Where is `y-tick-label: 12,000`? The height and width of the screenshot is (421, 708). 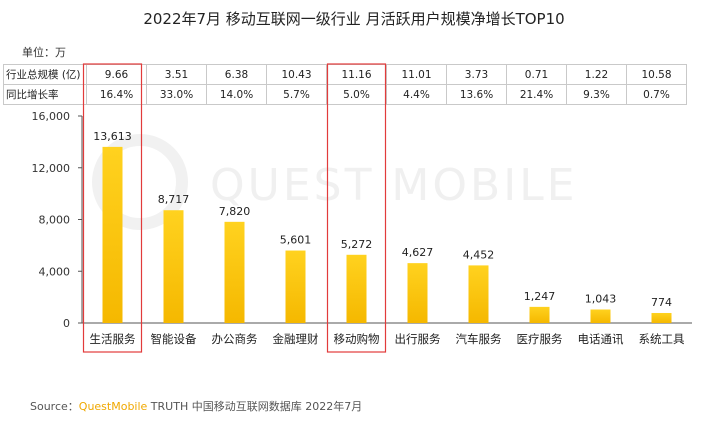 y-tick-label: 12,000 is located at coordinates (51, 168).